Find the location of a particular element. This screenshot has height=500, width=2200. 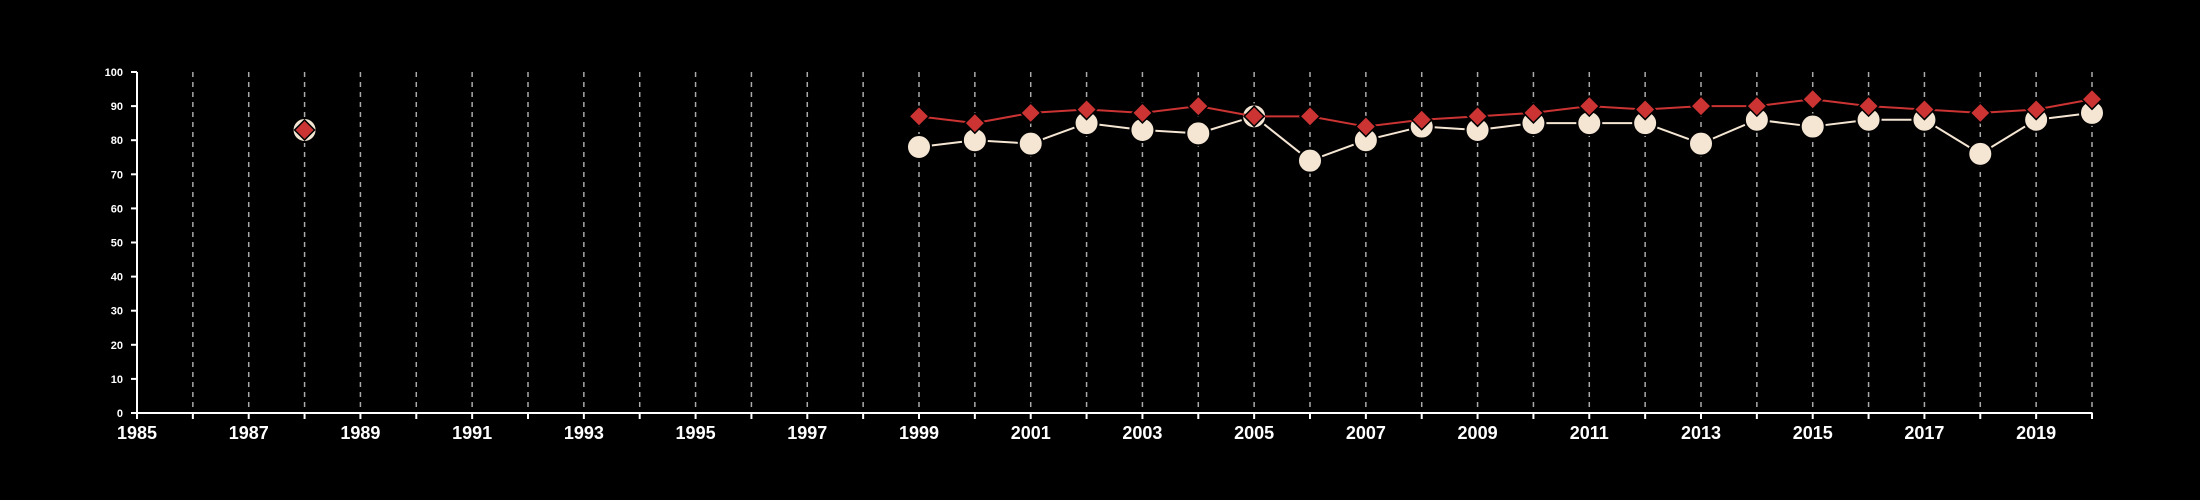

x-tick-label: 2015 is located at coordinates (1813, 433).